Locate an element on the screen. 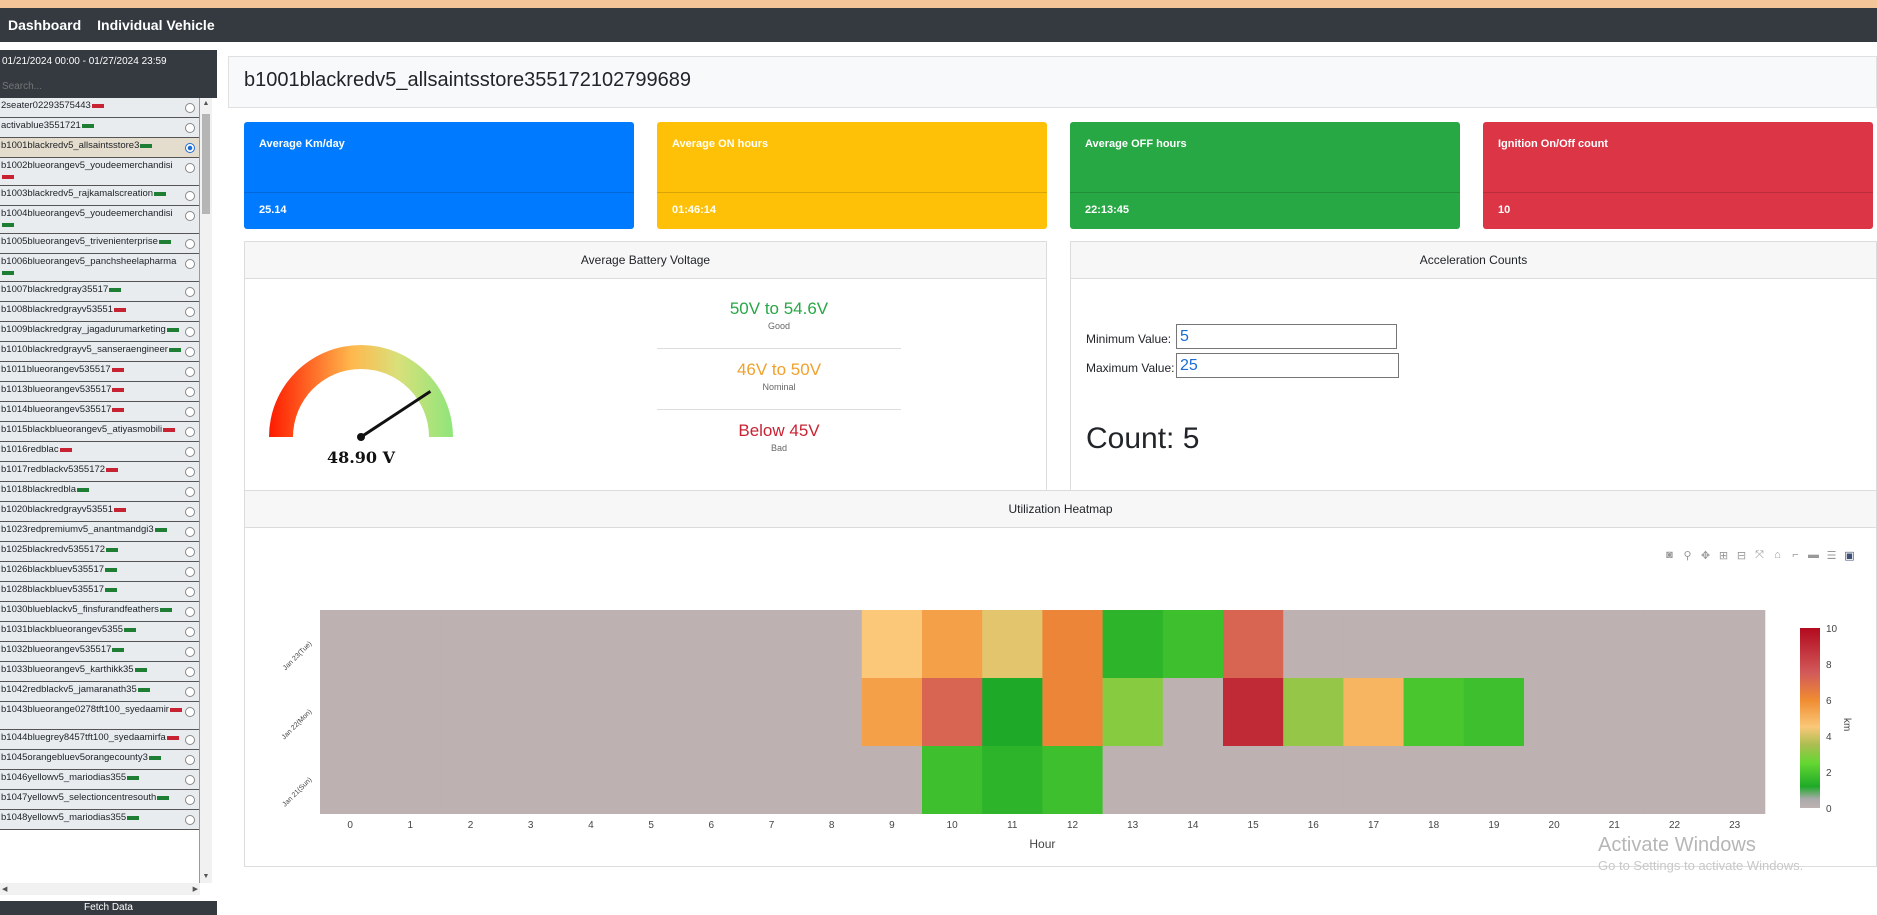  scroll-up-icon: ▲ is located at coordinates (206, 103).